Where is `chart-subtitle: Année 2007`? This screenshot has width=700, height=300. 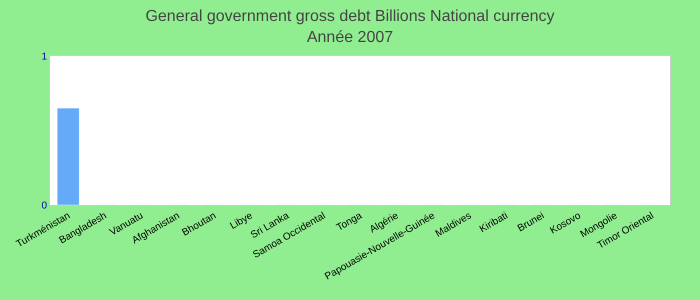
chart-subtitle: Année 2007 is located at coordinates (350, 37).